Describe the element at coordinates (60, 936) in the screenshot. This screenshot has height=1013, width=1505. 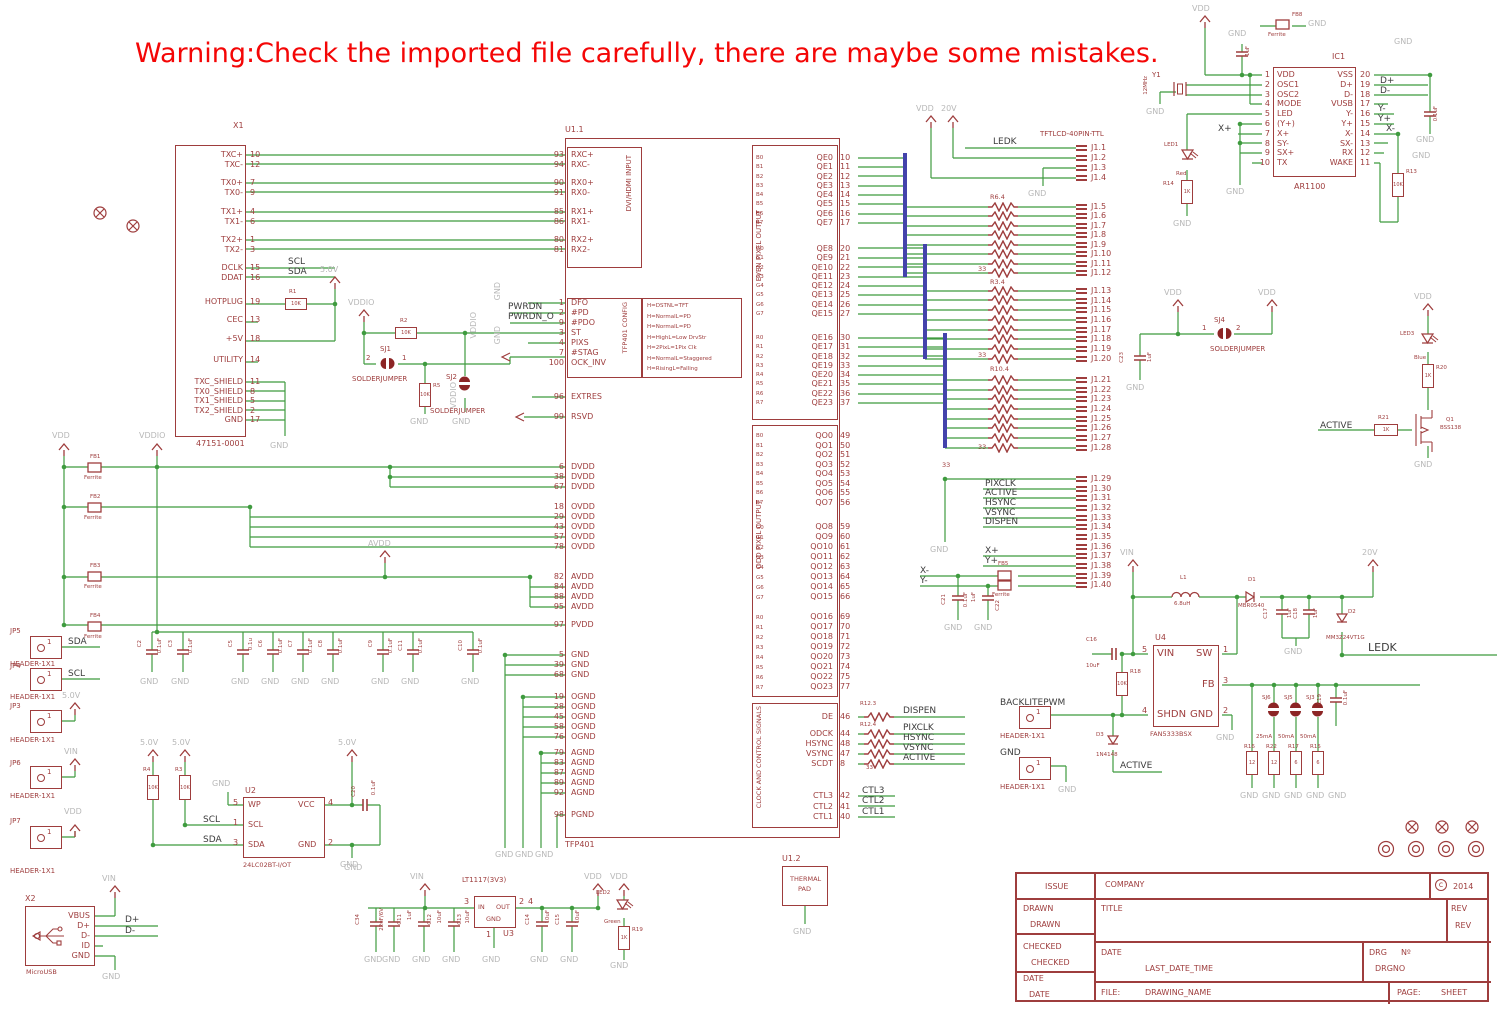
I see `x2-microusb` at that location.